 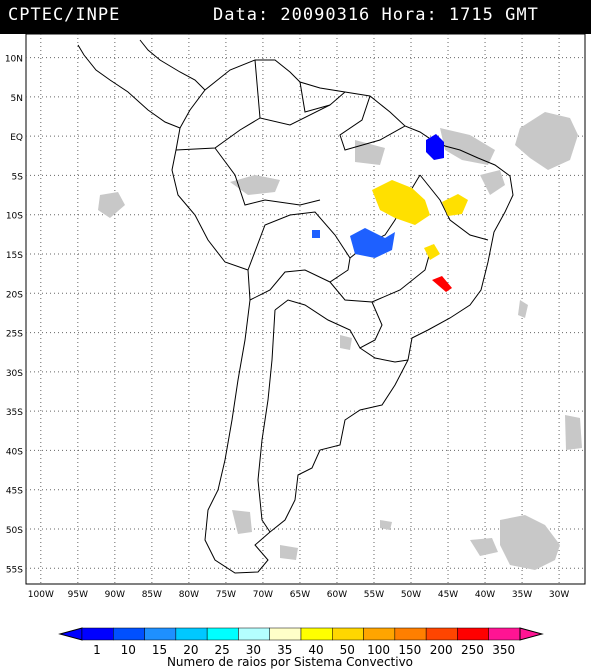 I want to click on lon-tick-label: 40W, so click(x=485, y=595).